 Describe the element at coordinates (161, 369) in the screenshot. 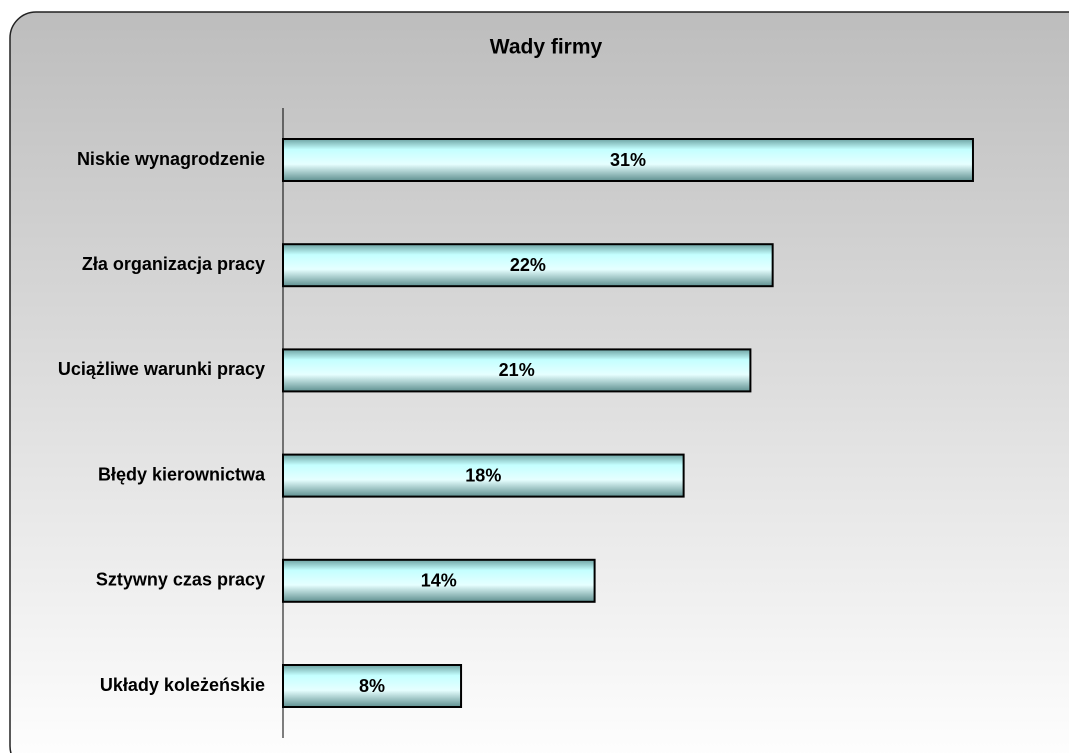

I see `y-tick-label: Uciążliwe warunki pracy` at that location.